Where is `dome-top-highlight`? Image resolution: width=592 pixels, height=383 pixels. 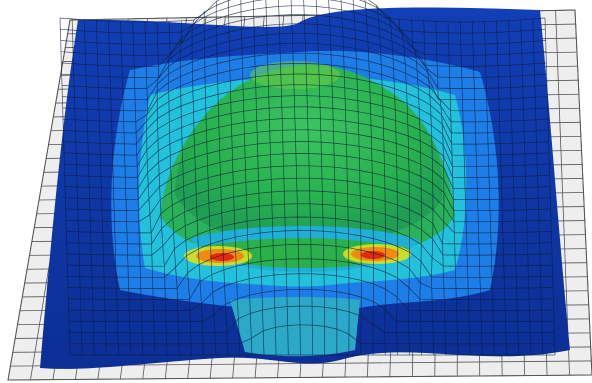 dome-top-highlight is located at coordinates (295, 75).